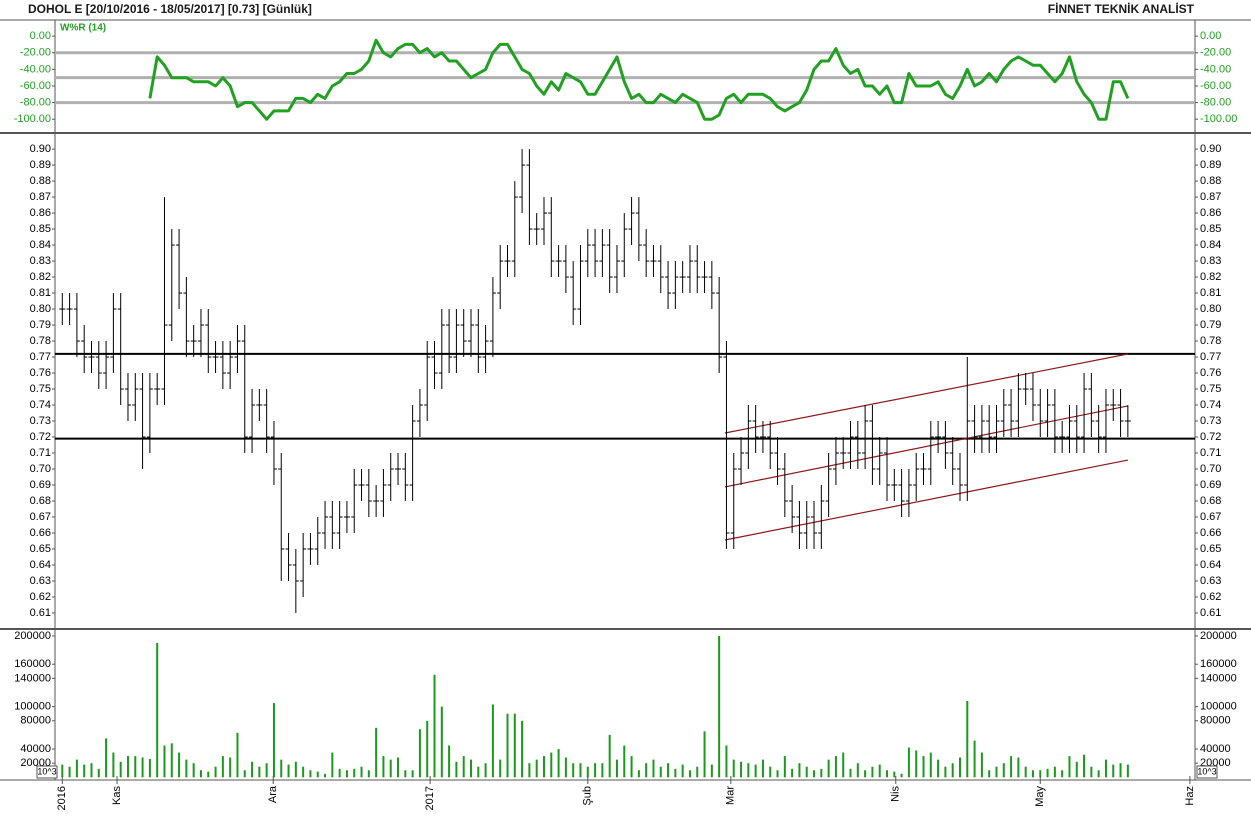 Image resolution: width=1251 pixels, height=822 pixels. What do you see at coordinates (40, 165) in the screenshot?
I see `y-tick-label: 0.89` at bounding box center [40, 165].